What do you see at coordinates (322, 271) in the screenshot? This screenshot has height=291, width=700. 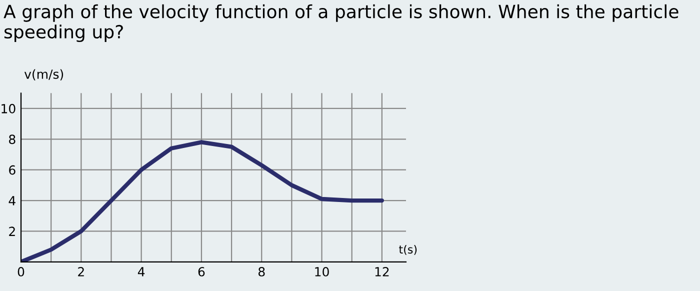 I see `x-tick-label: 10` at bounding box center [322, 271].